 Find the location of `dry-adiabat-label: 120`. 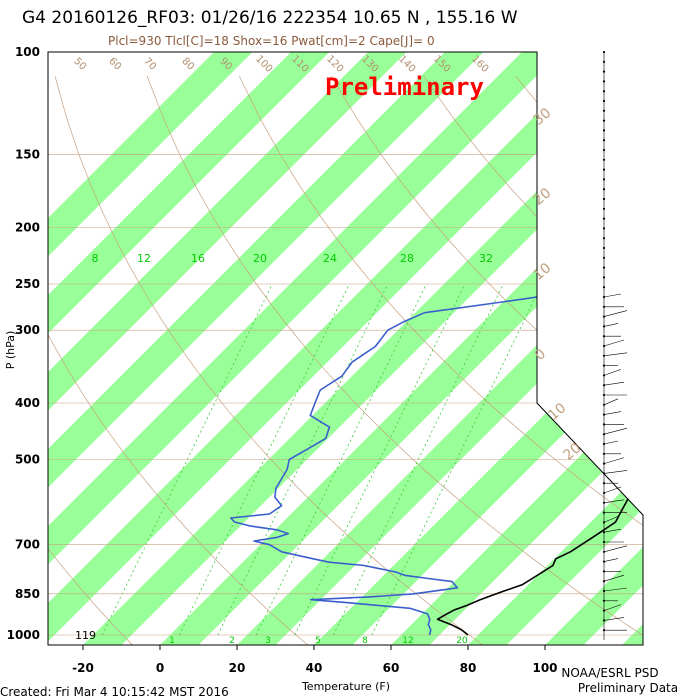

dry-adiabat-label: 120 is located at coordinates (334, 64).